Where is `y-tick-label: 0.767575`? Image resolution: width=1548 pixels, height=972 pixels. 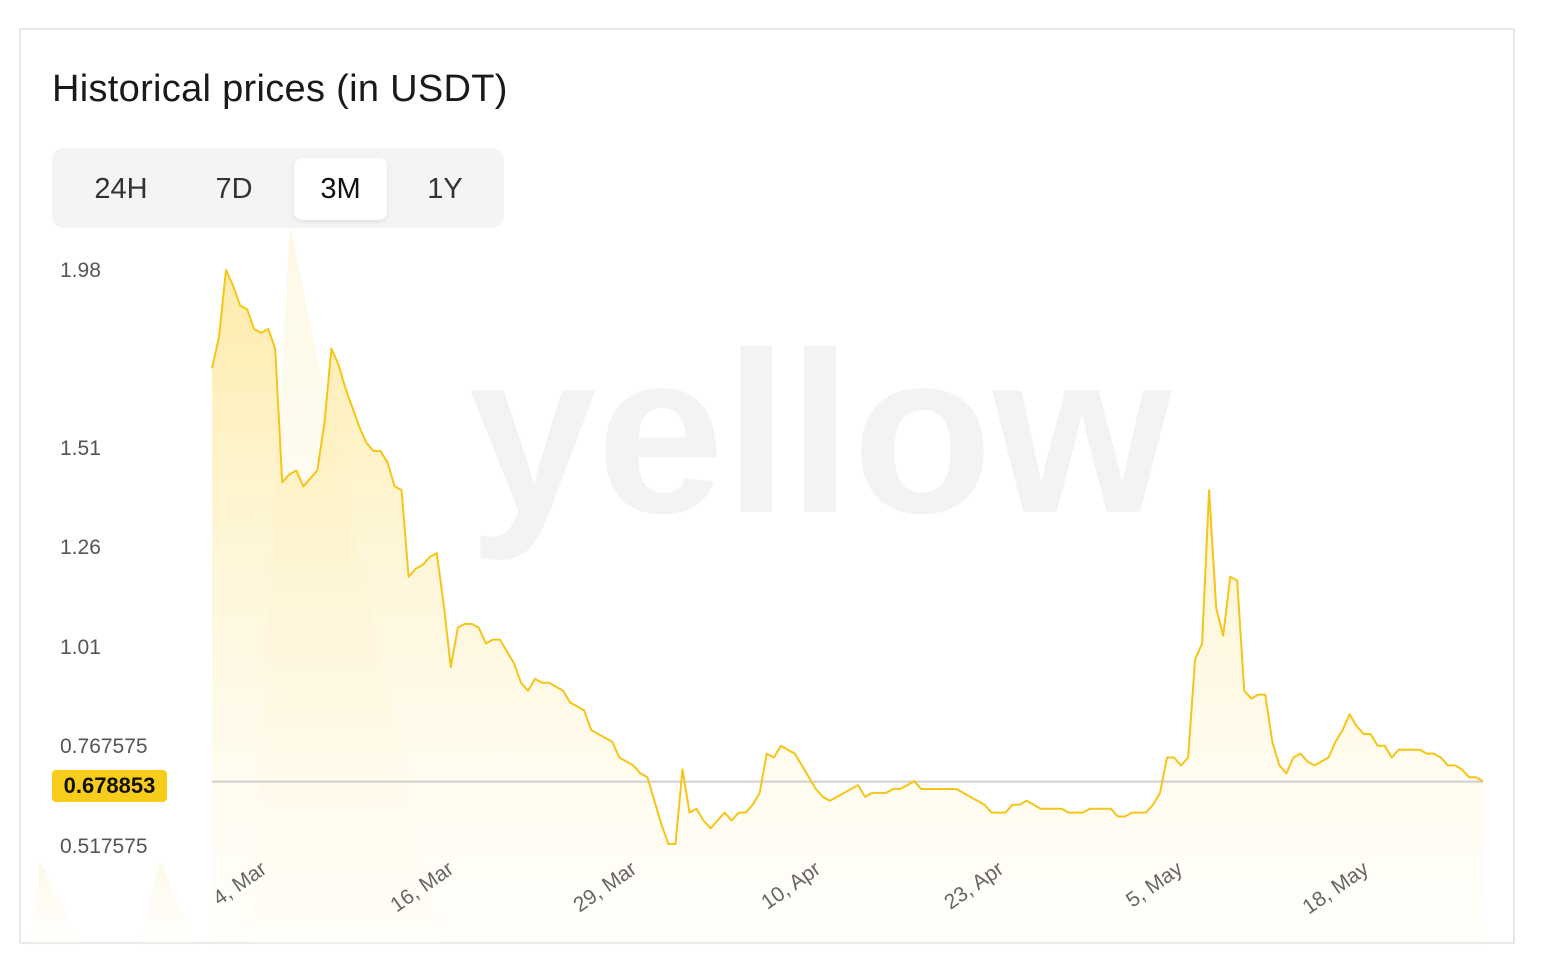
y-tick-label: 0.767575 is located at coordinates (104, 746).